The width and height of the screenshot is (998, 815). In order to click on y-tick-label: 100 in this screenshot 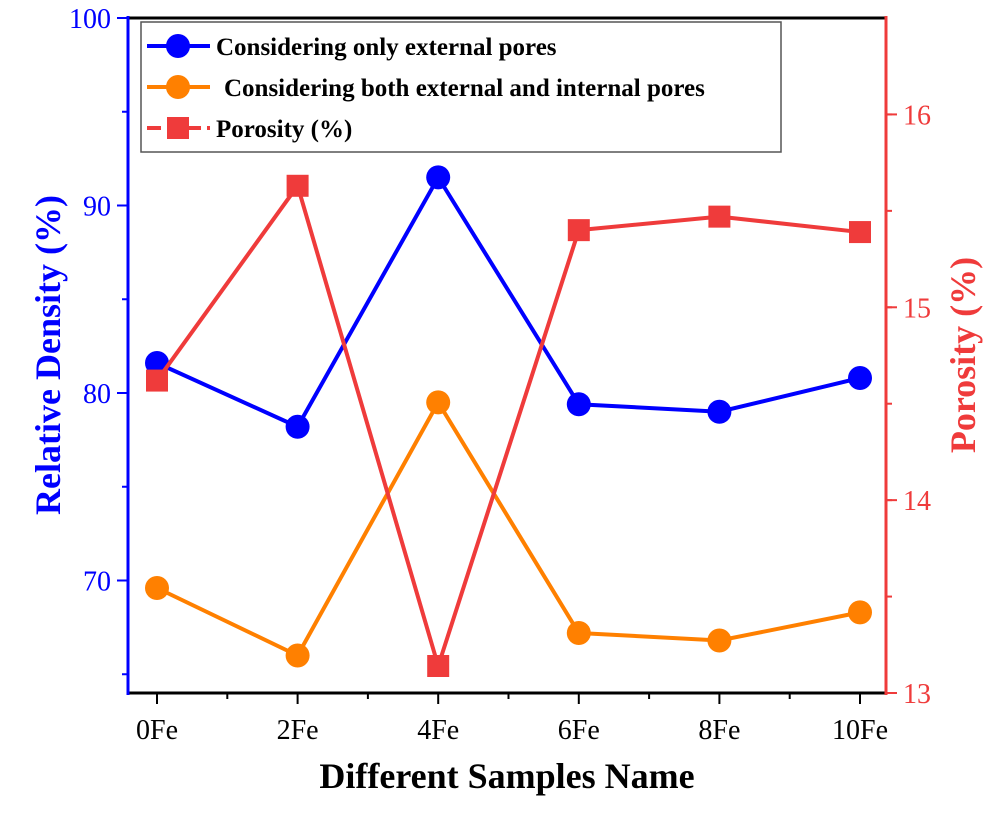, I will do `click(90, 19)`.